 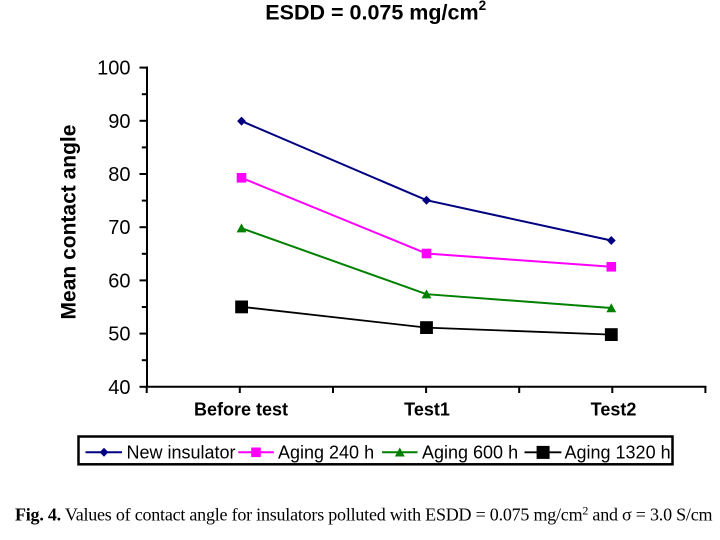 I want to click on svg-text: 60, so click(x=119, y=281).